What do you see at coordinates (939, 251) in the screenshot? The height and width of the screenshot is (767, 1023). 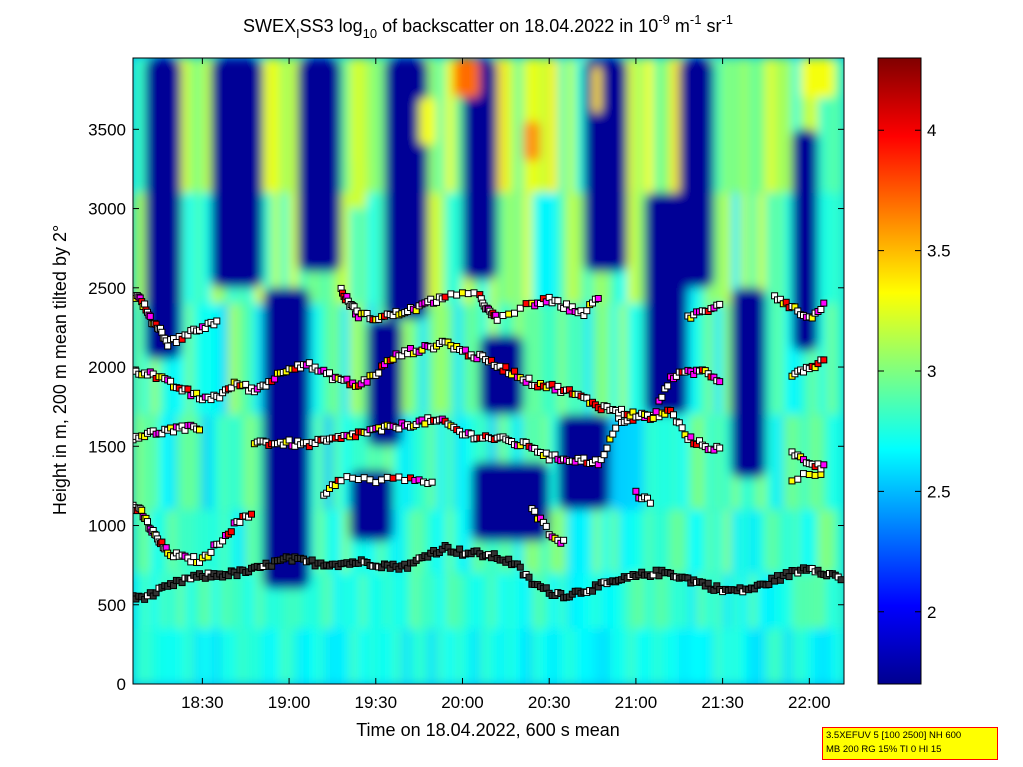 I see `colorbar-tick-label: 3.5` at bounding box center [939, 251].